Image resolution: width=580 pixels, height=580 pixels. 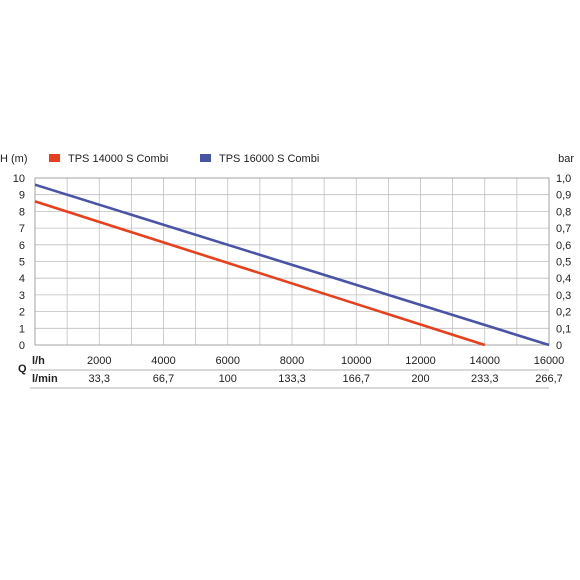 What do you see at coordinates (22, 296) in the screenshot?
I see `y-tick-left: 3` at bounding box center [22, 296].